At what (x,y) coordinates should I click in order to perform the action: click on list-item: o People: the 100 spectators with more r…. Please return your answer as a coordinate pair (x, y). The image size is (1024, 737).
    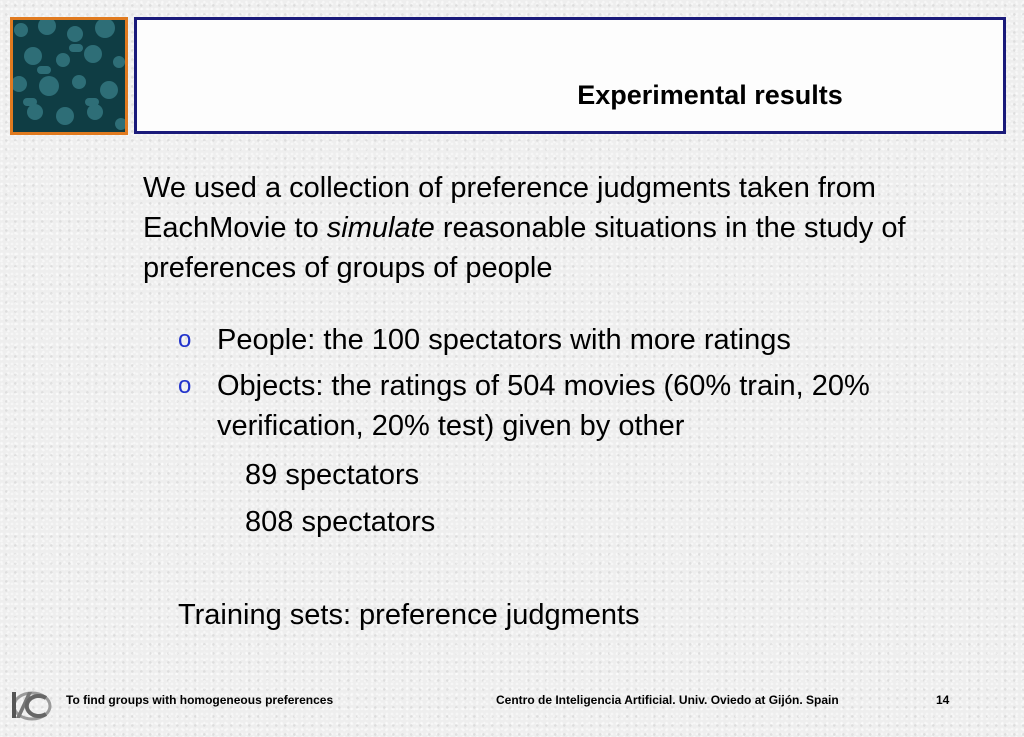
    Looking at the image, I should click on (556, 340).